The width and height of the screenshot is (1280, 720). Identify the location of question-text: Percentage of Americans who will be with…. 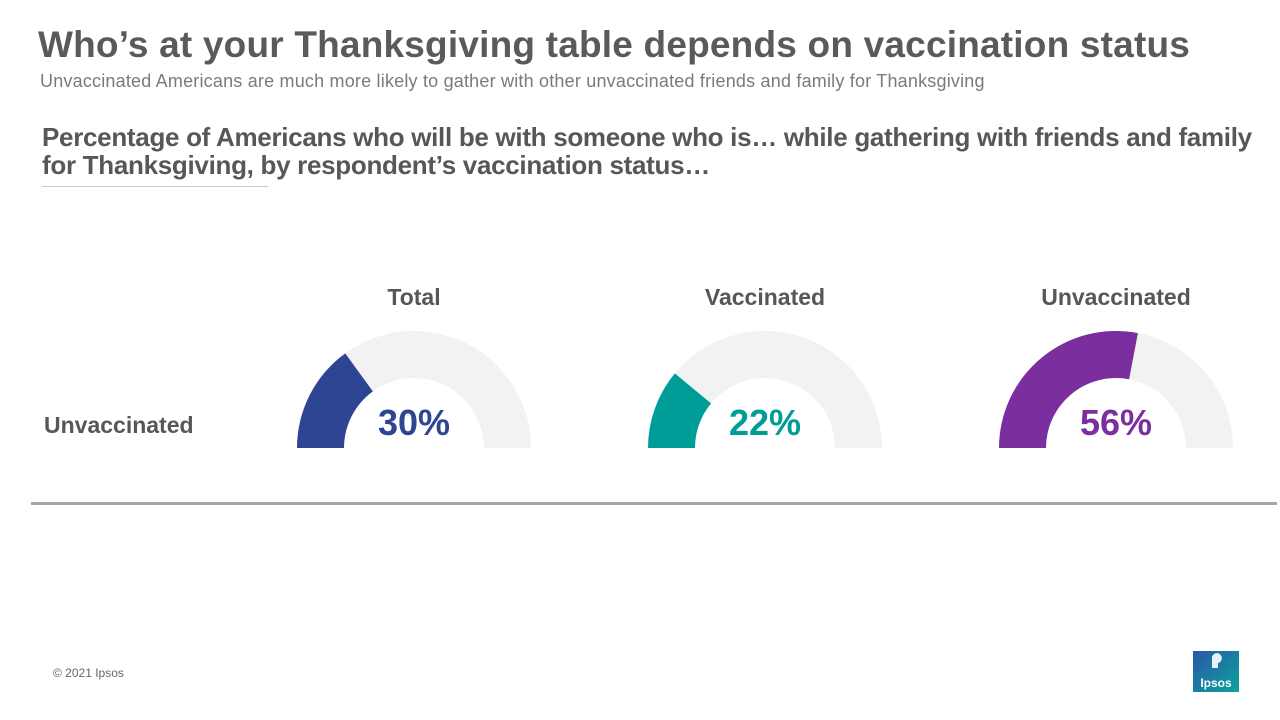
(647, 151).